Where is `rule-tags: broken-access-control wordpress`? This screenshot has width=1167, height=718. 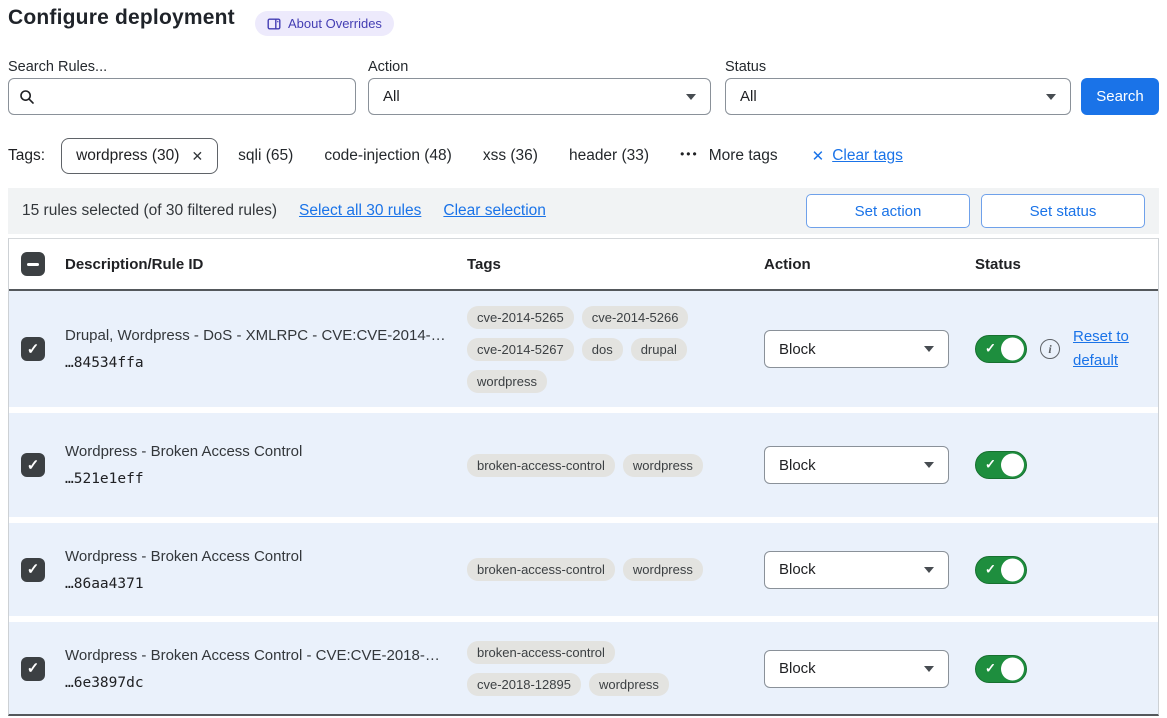
rule-tags: broken-access-control wordpress is located at coordinates (591, 465).